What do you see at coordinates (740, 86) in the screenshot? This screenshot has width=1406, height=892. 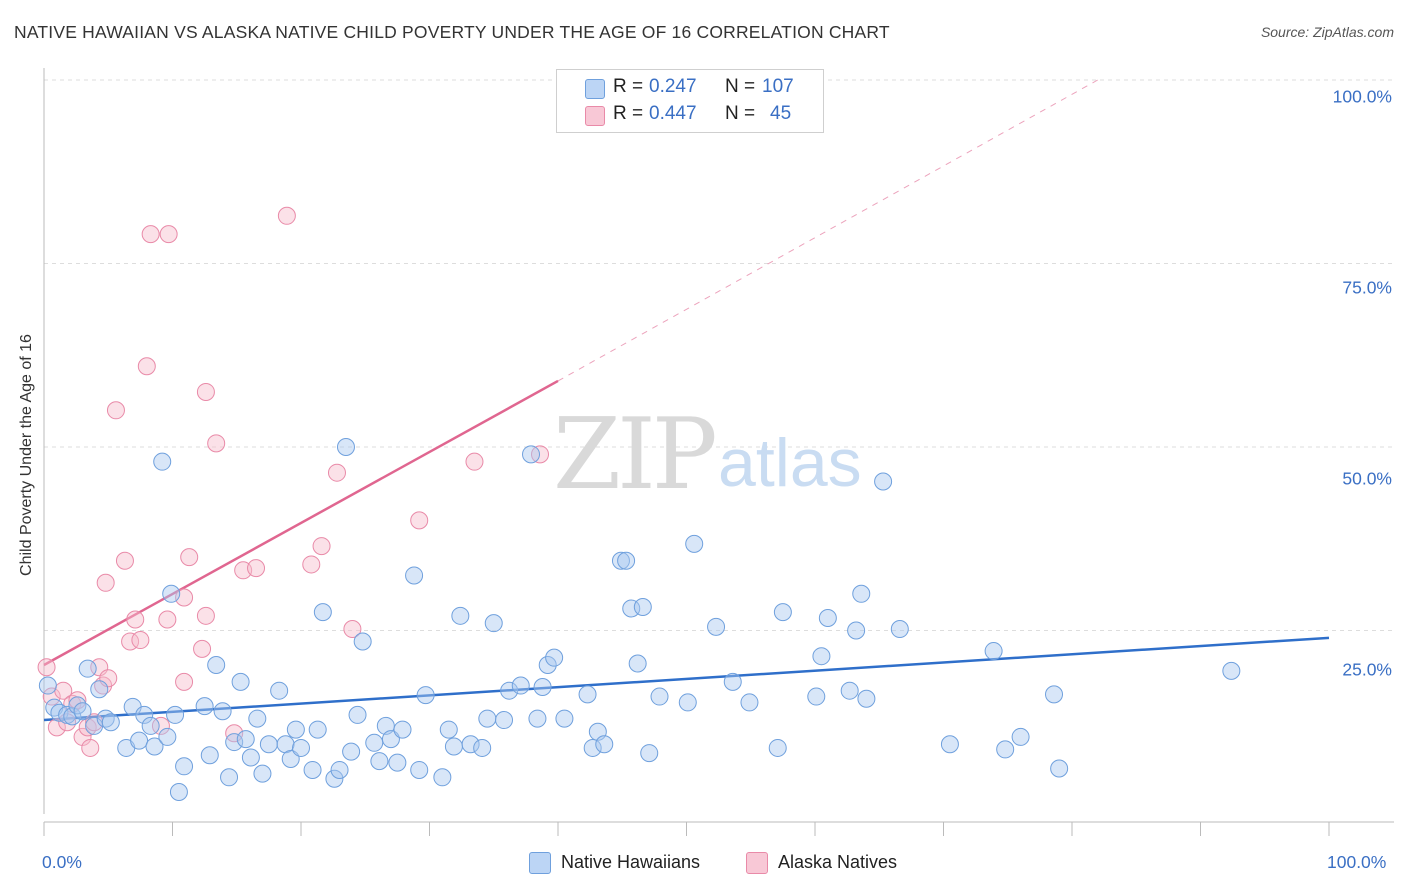 I see `legend-n-label: N =` at bounding box center [740, 86].